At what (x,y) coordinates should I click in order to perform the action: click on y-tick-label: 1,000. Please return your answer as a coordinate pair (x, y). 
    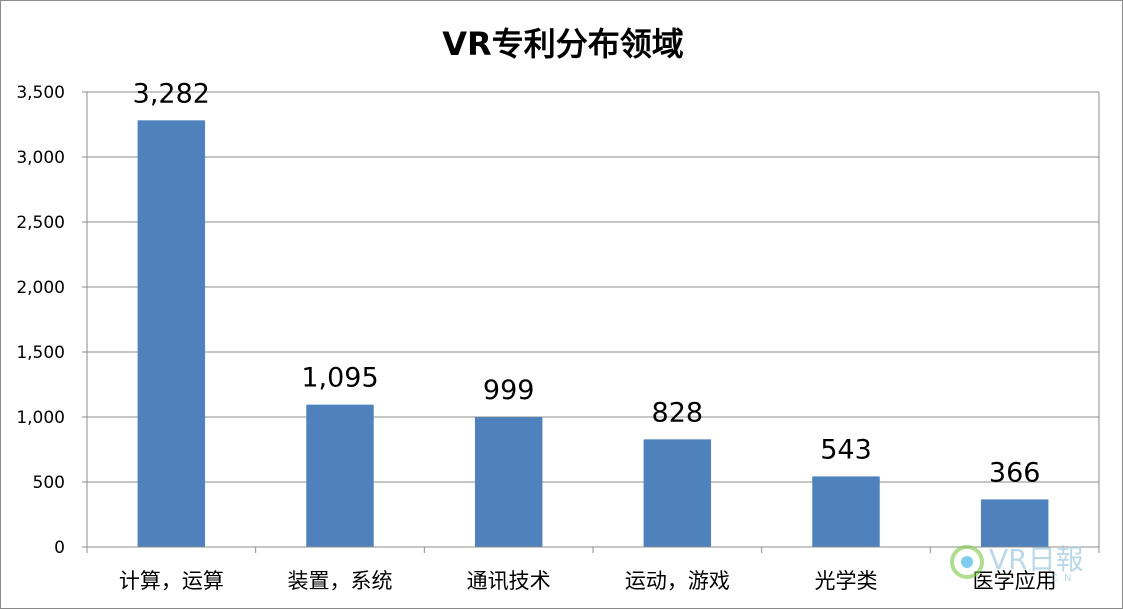
    Looking at the image, I should click on (40, 418).